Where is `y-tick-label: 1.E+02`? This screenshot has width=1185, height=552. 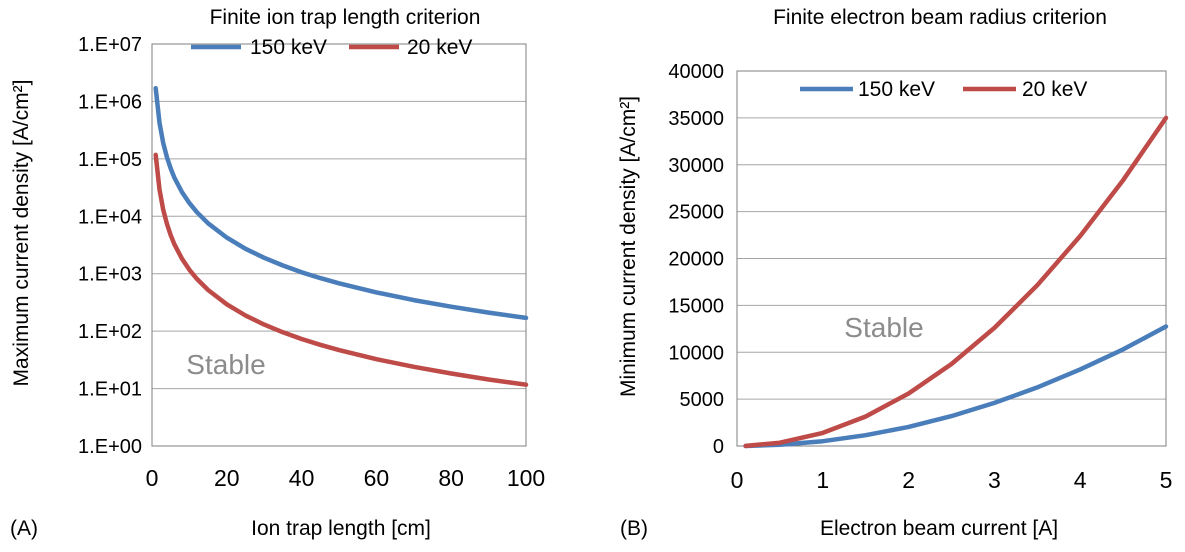
y-tick-label: 1.E+02 is located at coordinates (110, 332).